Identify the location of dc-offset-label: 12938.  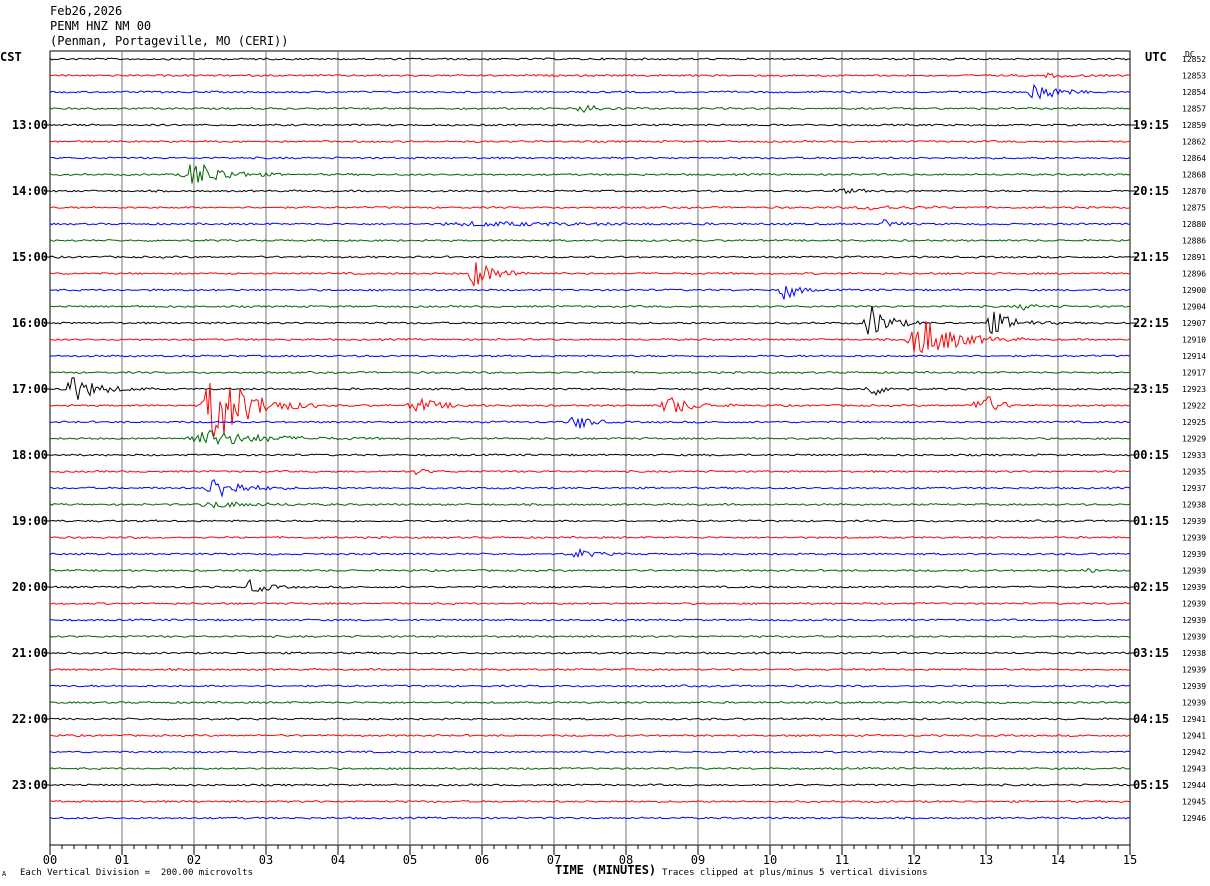
(1194, 505).